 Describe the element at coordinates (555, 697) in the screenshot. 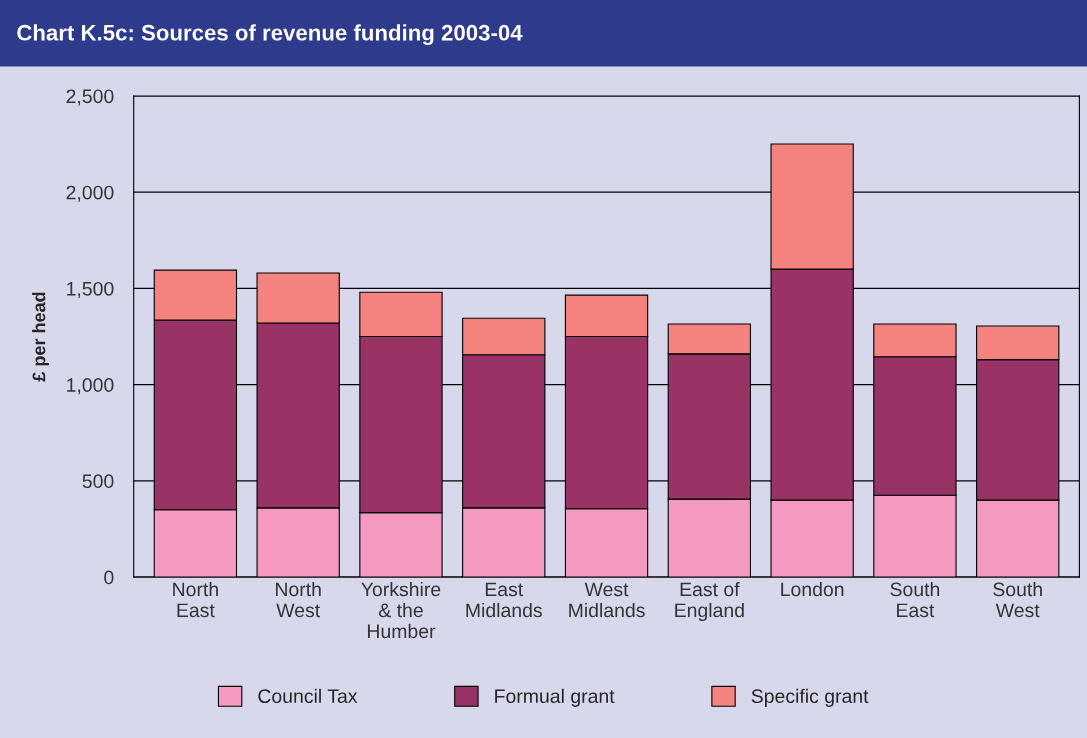

I see `legend-label: Formual grant` at that location.